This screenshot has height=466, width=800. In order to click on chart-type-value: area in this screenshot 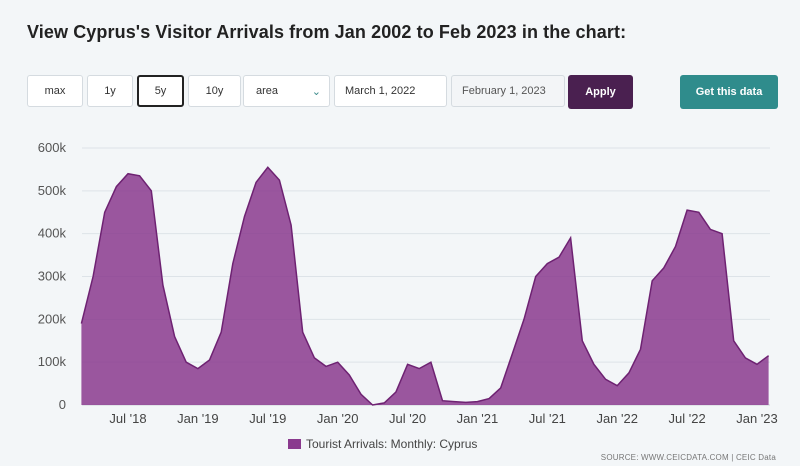, I will do `click(267, 91)`.